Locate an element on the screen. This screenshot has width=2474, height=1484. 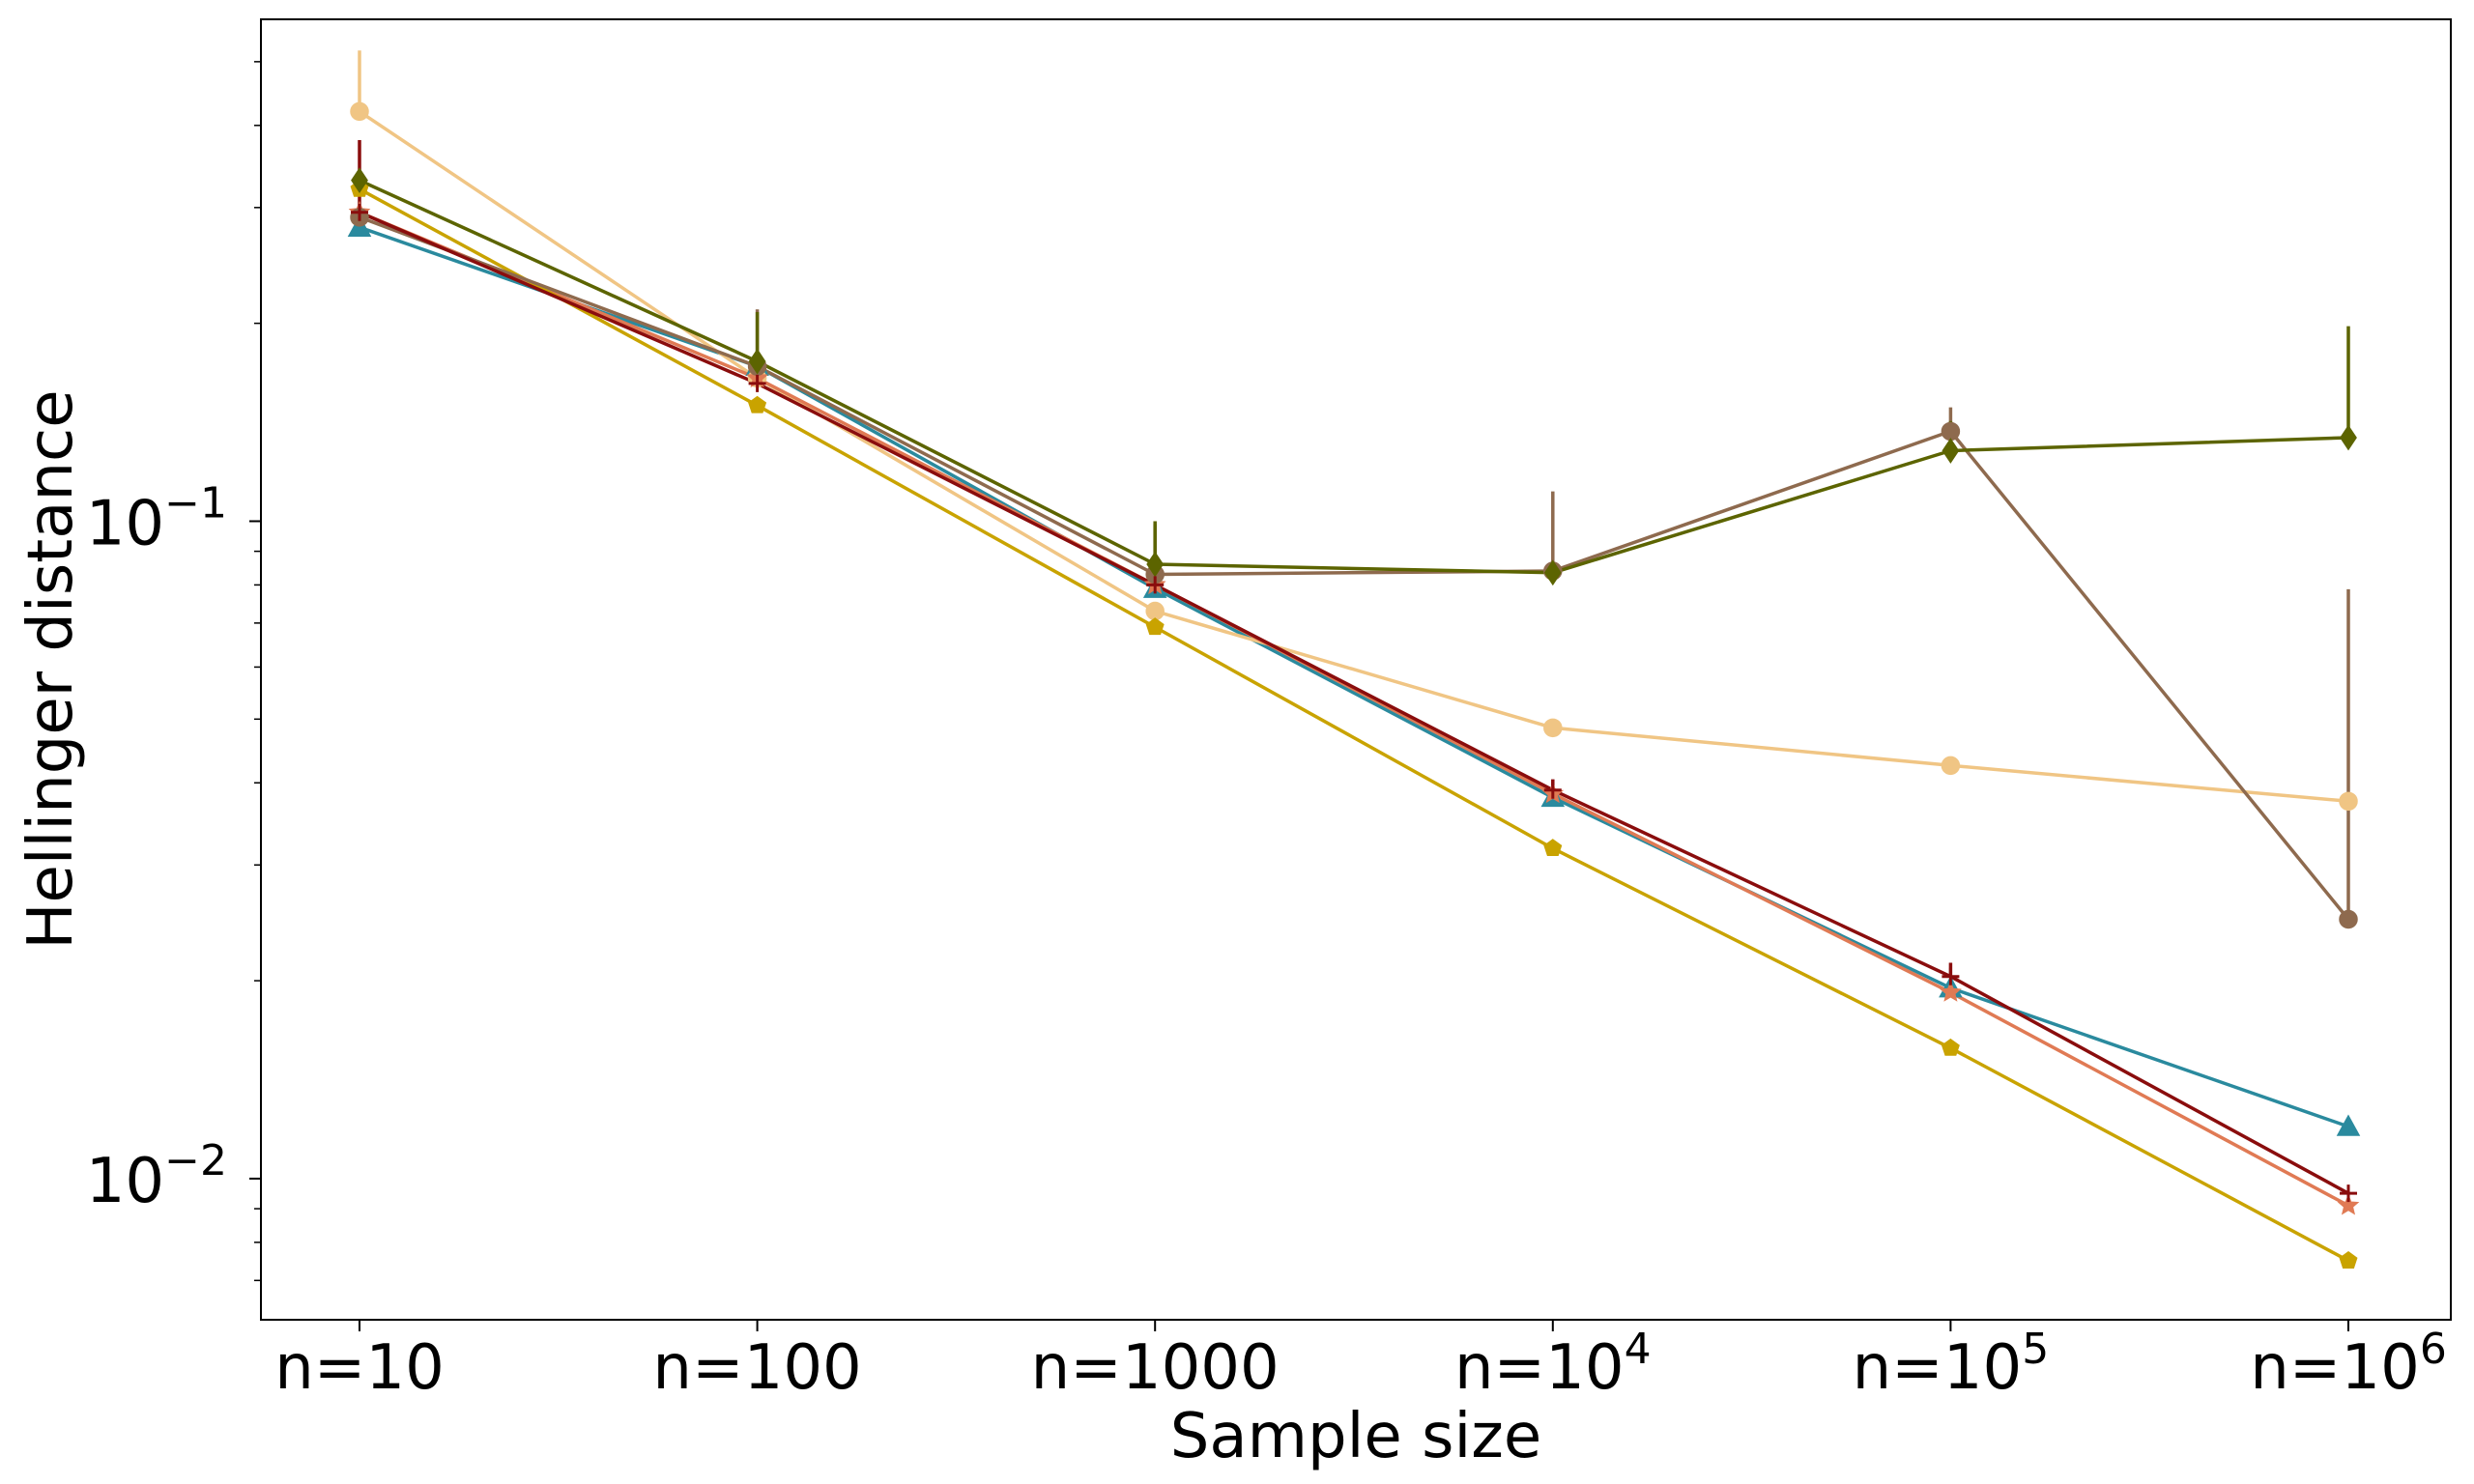
x-tick-label-base: n=1000 is located at coordinates (1156, 1368).